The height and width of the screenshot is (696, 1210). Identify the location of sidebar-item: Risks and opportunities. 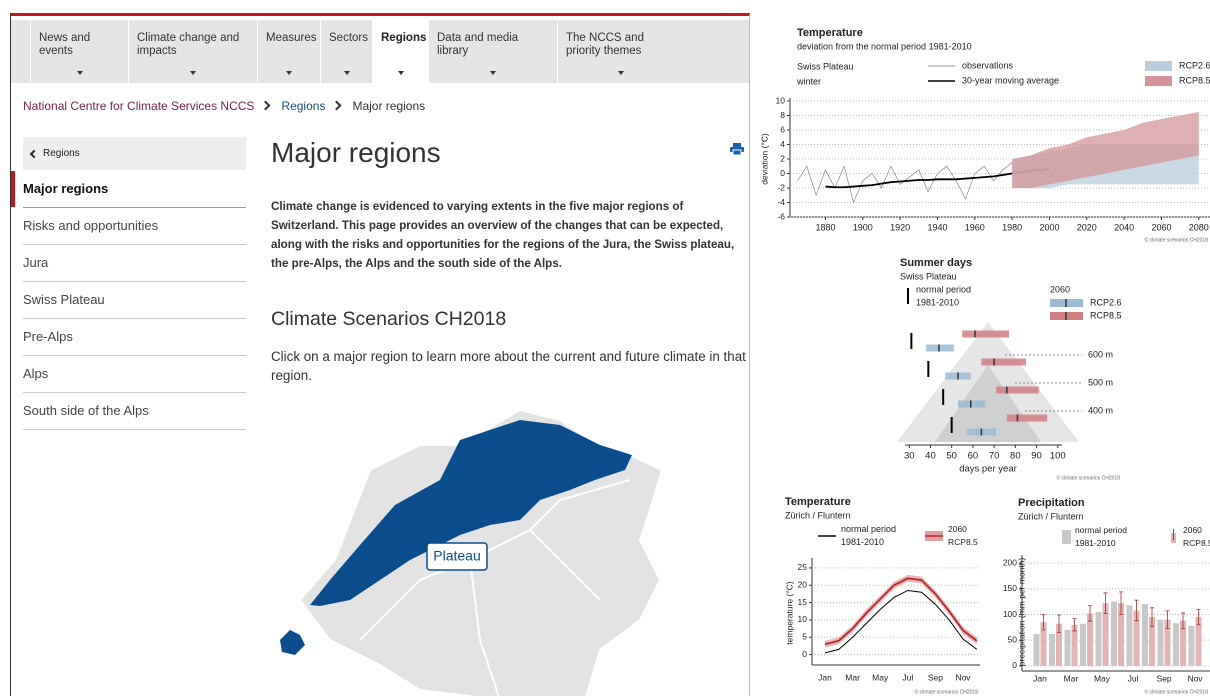
(134, 226).